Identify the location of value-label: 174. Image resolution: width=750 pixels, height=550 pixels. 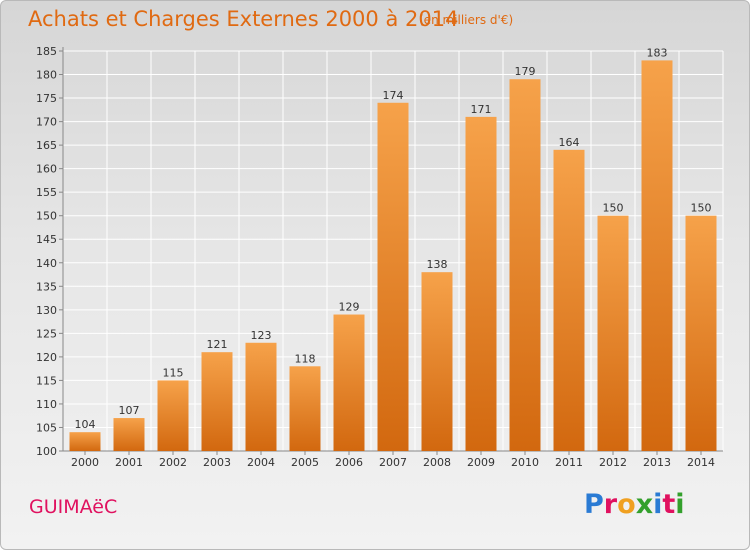
(393, 95).